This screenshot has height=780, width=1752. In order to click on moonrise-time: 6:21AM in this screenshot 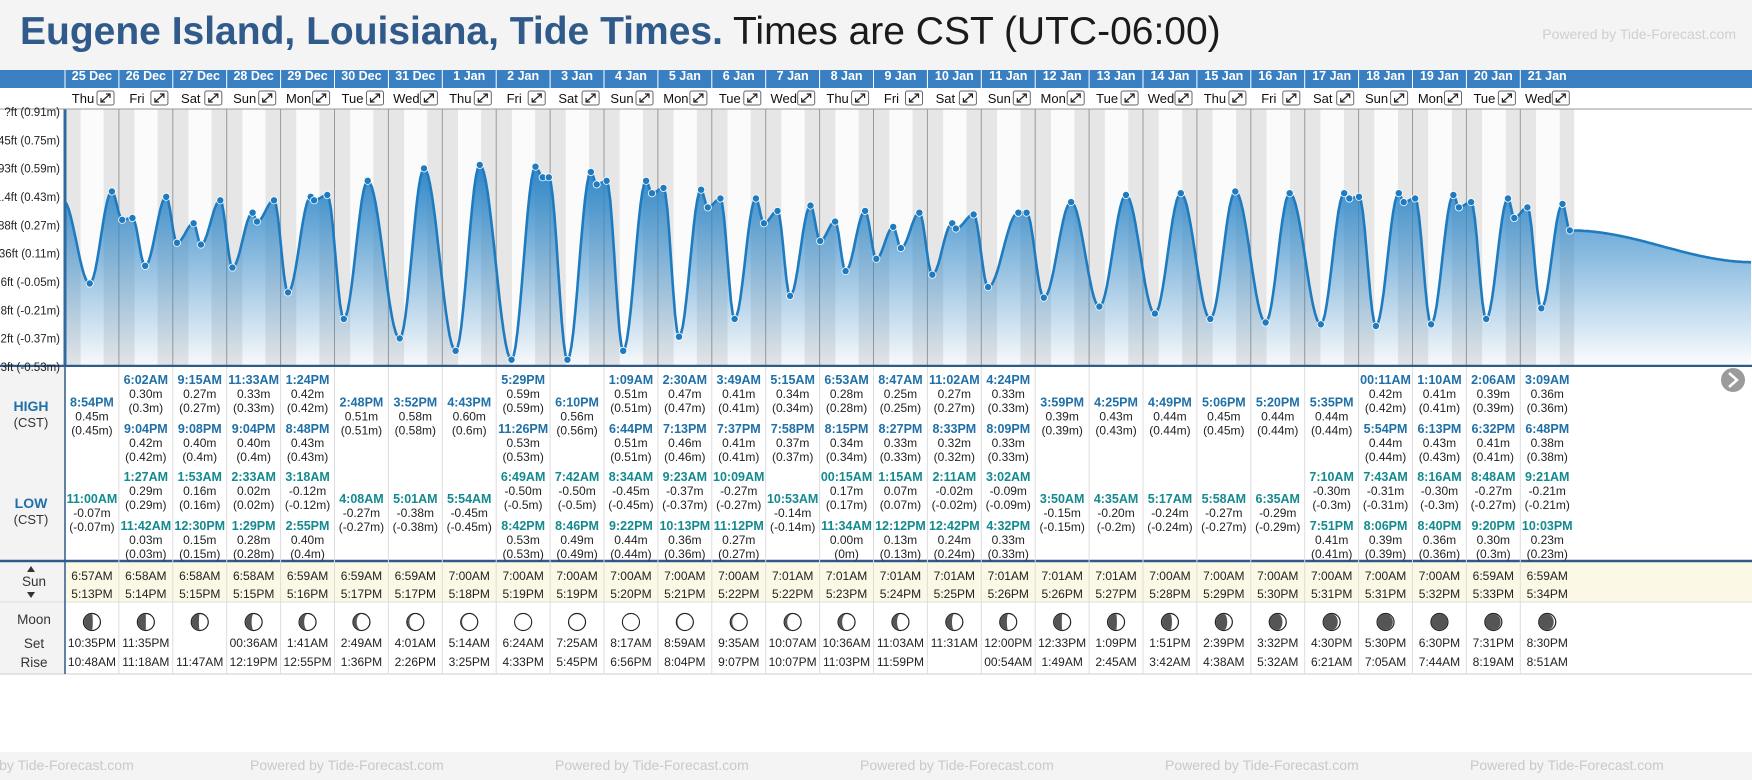, I will do `click(1331, 662)`.